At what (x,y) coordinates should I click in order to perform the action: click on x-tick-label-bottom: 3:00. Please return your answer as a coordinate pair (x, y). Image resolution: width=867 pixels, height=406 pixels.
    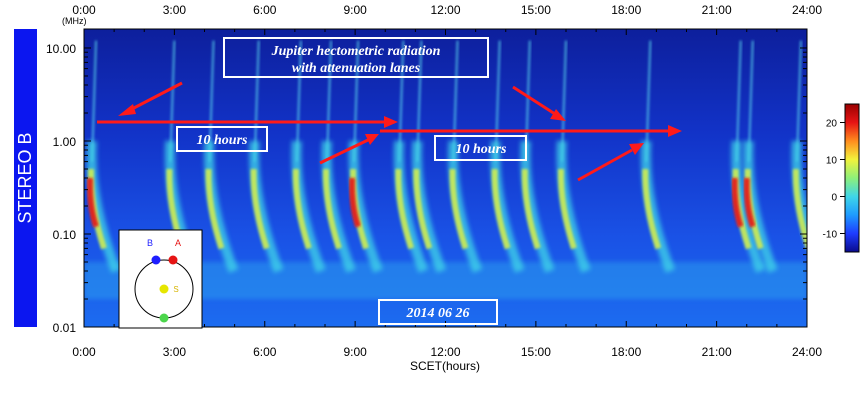
    Looking at the image, I should click on (175, 352).